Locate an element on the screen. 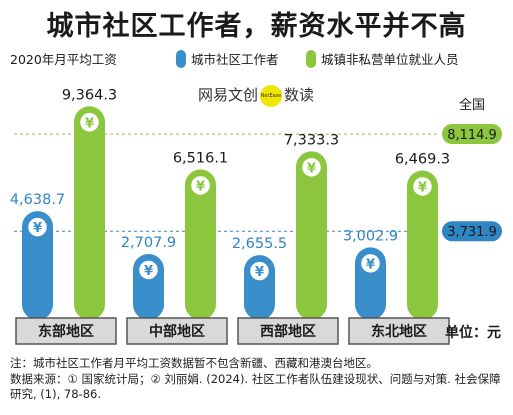  value-label: 6,469.3 is located at coordinates (422, 160).